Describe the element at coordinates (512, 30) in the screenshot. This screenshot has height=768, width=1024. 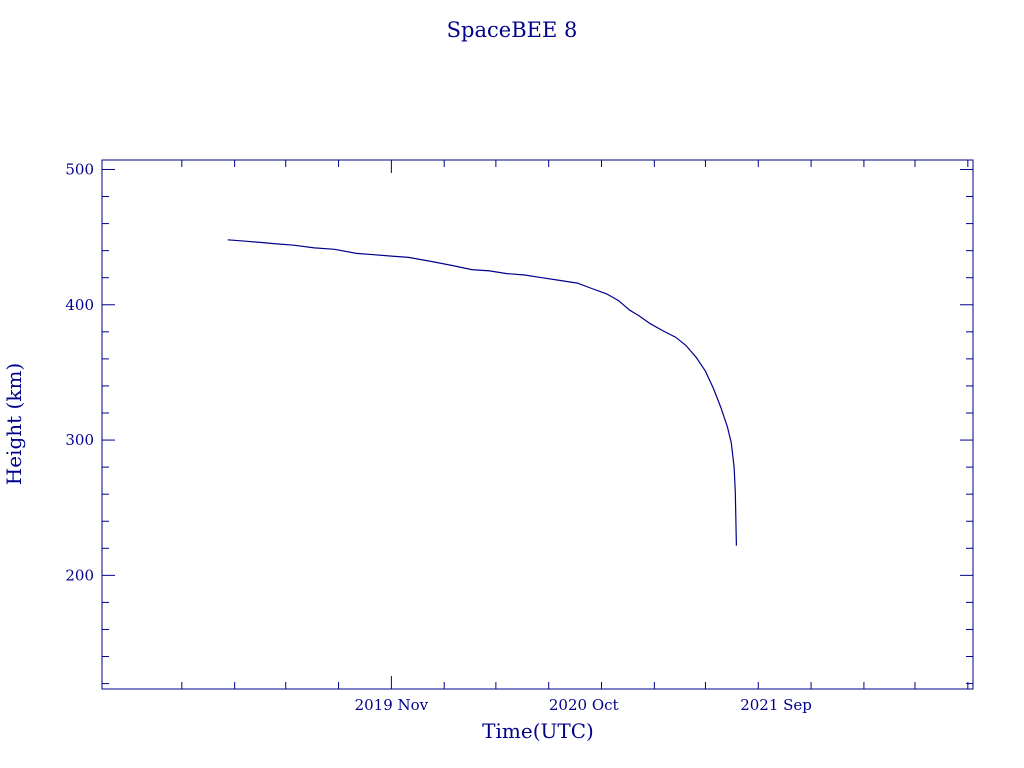
I see `chart-title: SpaceBEE 8` at that location.